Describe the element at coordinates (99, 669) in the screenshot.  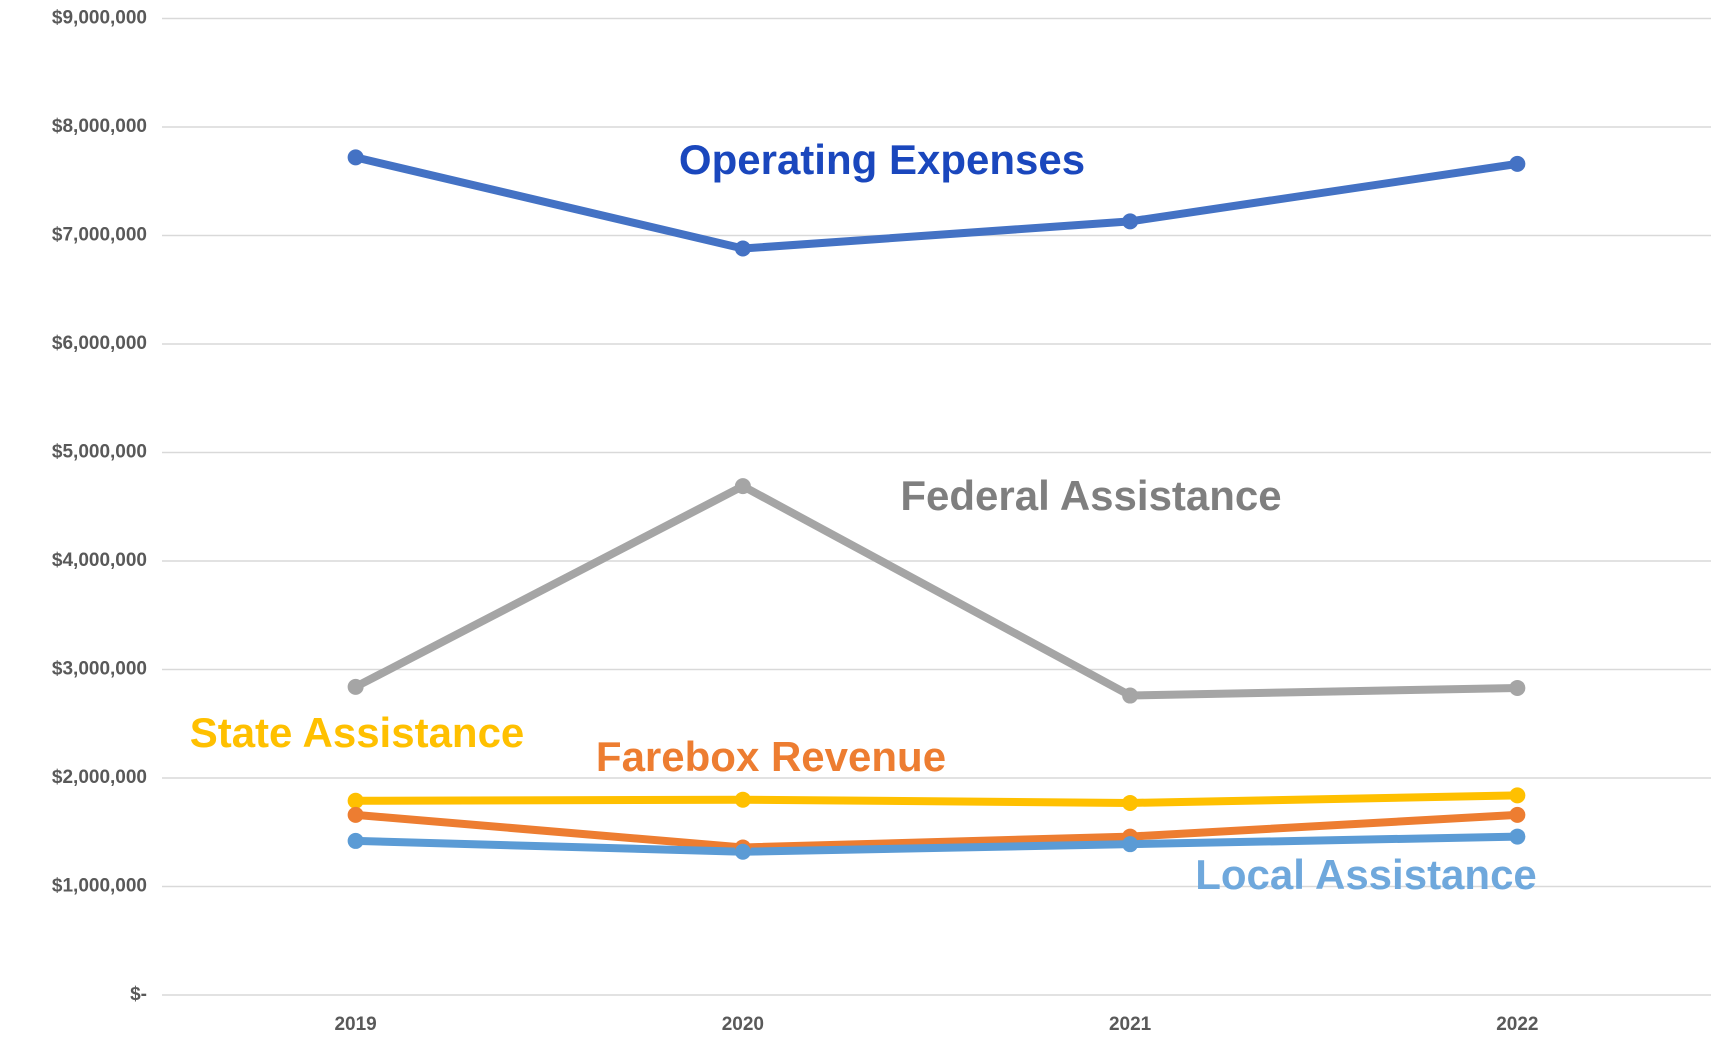
I see `y-tick-label: $3,000,000` at that location.